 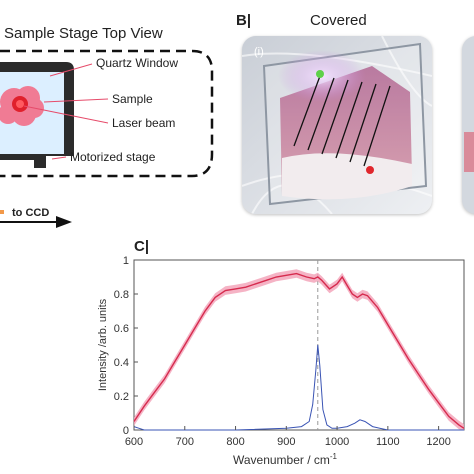 I want to click on scan-end-dot, so click(x=370, y=170).